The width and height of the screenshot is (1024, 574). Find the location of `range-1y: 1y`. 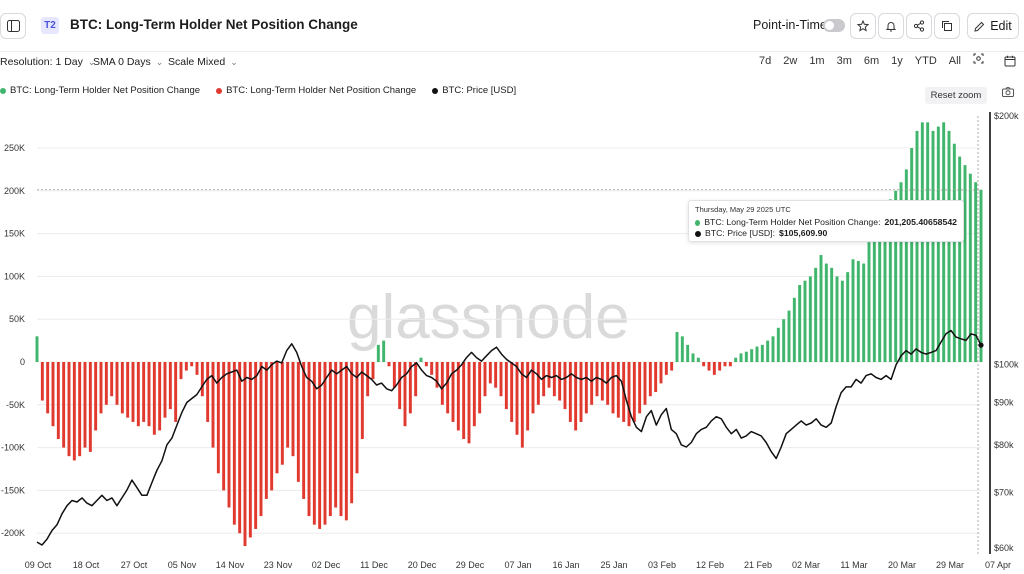

range-1y: 1y is located at coordinates (897, 61).